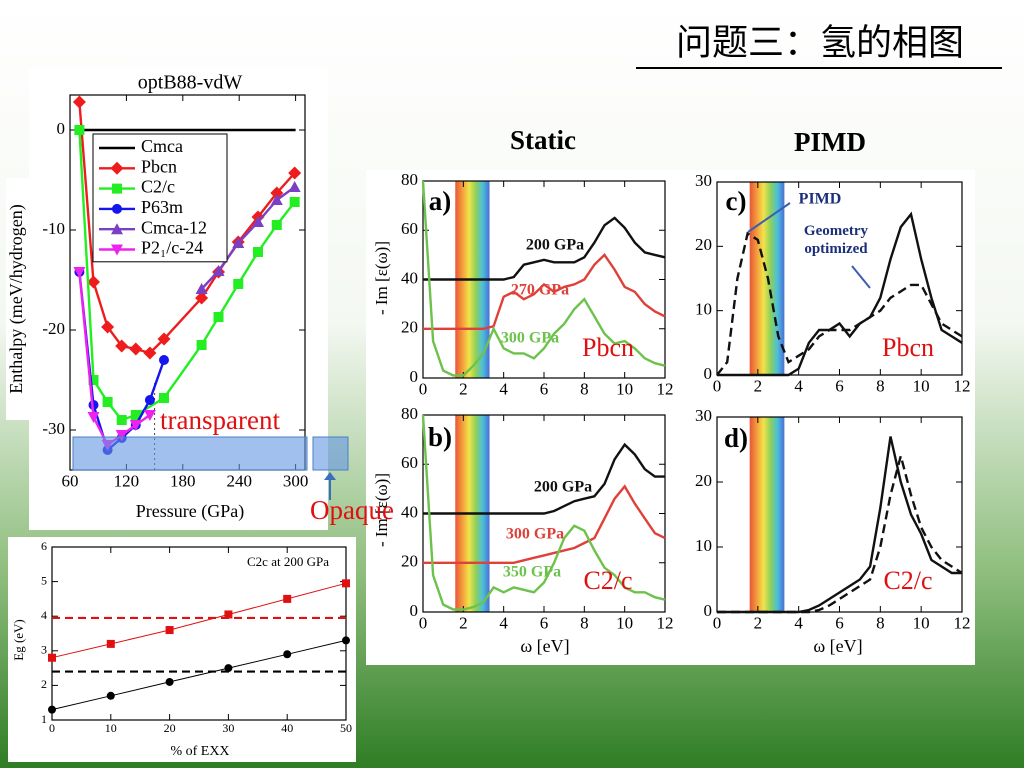 The image size is (1024, 768). Describe the element at coordinates (44, 615) in the screenshot. I see `y-tick-label: 4` at that location.